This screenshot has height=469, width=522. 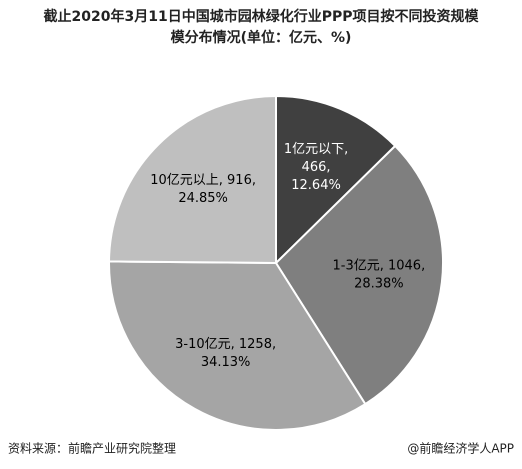 I want to click on data-label: 10亿元以上, 916,, so click(x=203, y=180).